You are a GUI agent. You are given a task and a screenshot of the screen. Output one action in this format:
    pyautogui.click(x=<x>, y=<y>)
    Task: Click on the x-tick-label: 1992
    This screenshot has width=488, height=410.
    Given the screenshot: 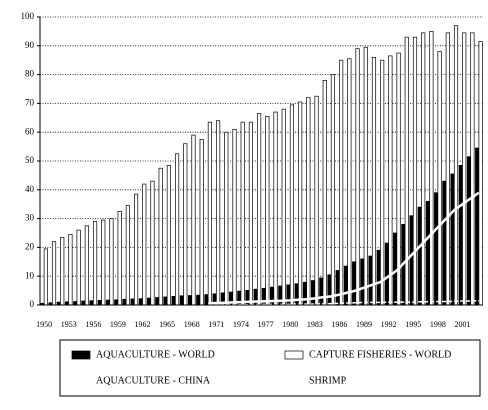 What is the action you would take?
    pyautogui.click(x=389, y=324)
    